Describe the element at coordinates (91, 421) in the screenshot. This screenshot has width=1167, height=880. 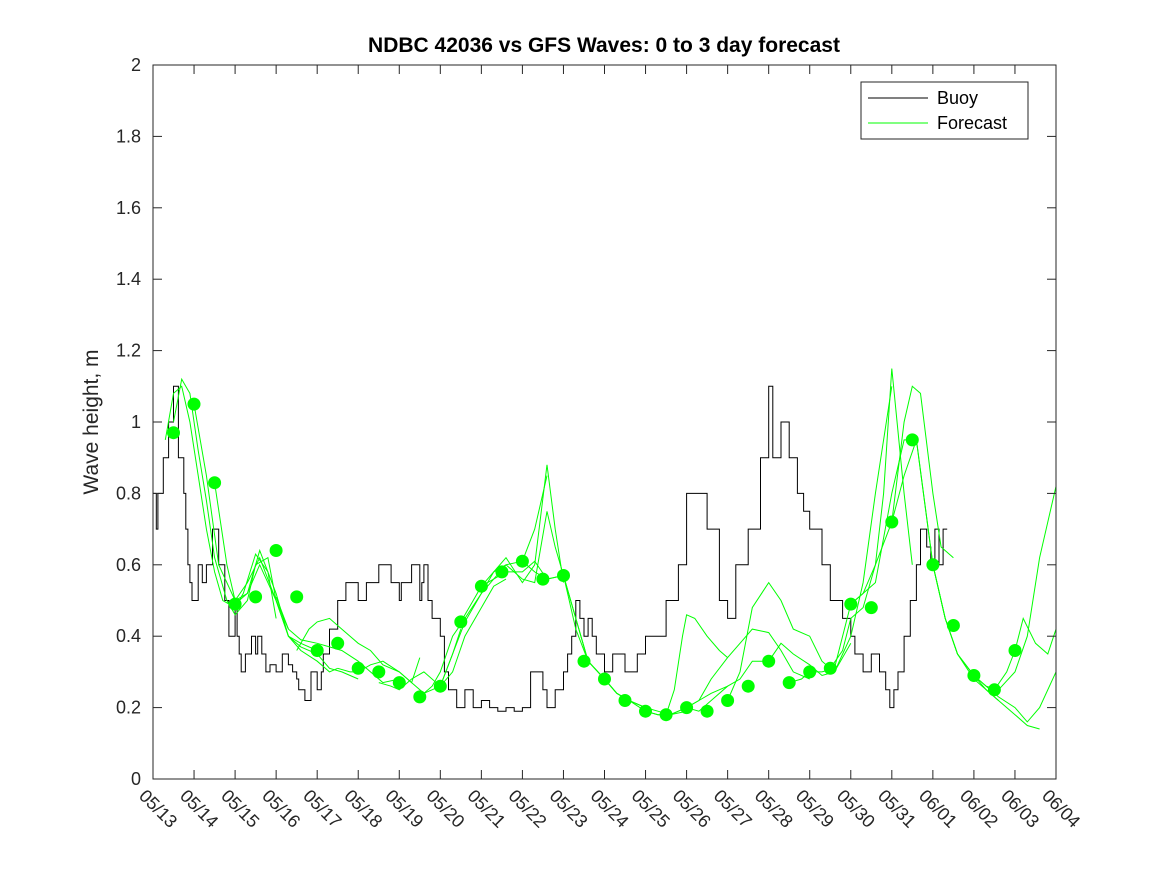
I see `y-axis-label: Wave height, m` at that location.